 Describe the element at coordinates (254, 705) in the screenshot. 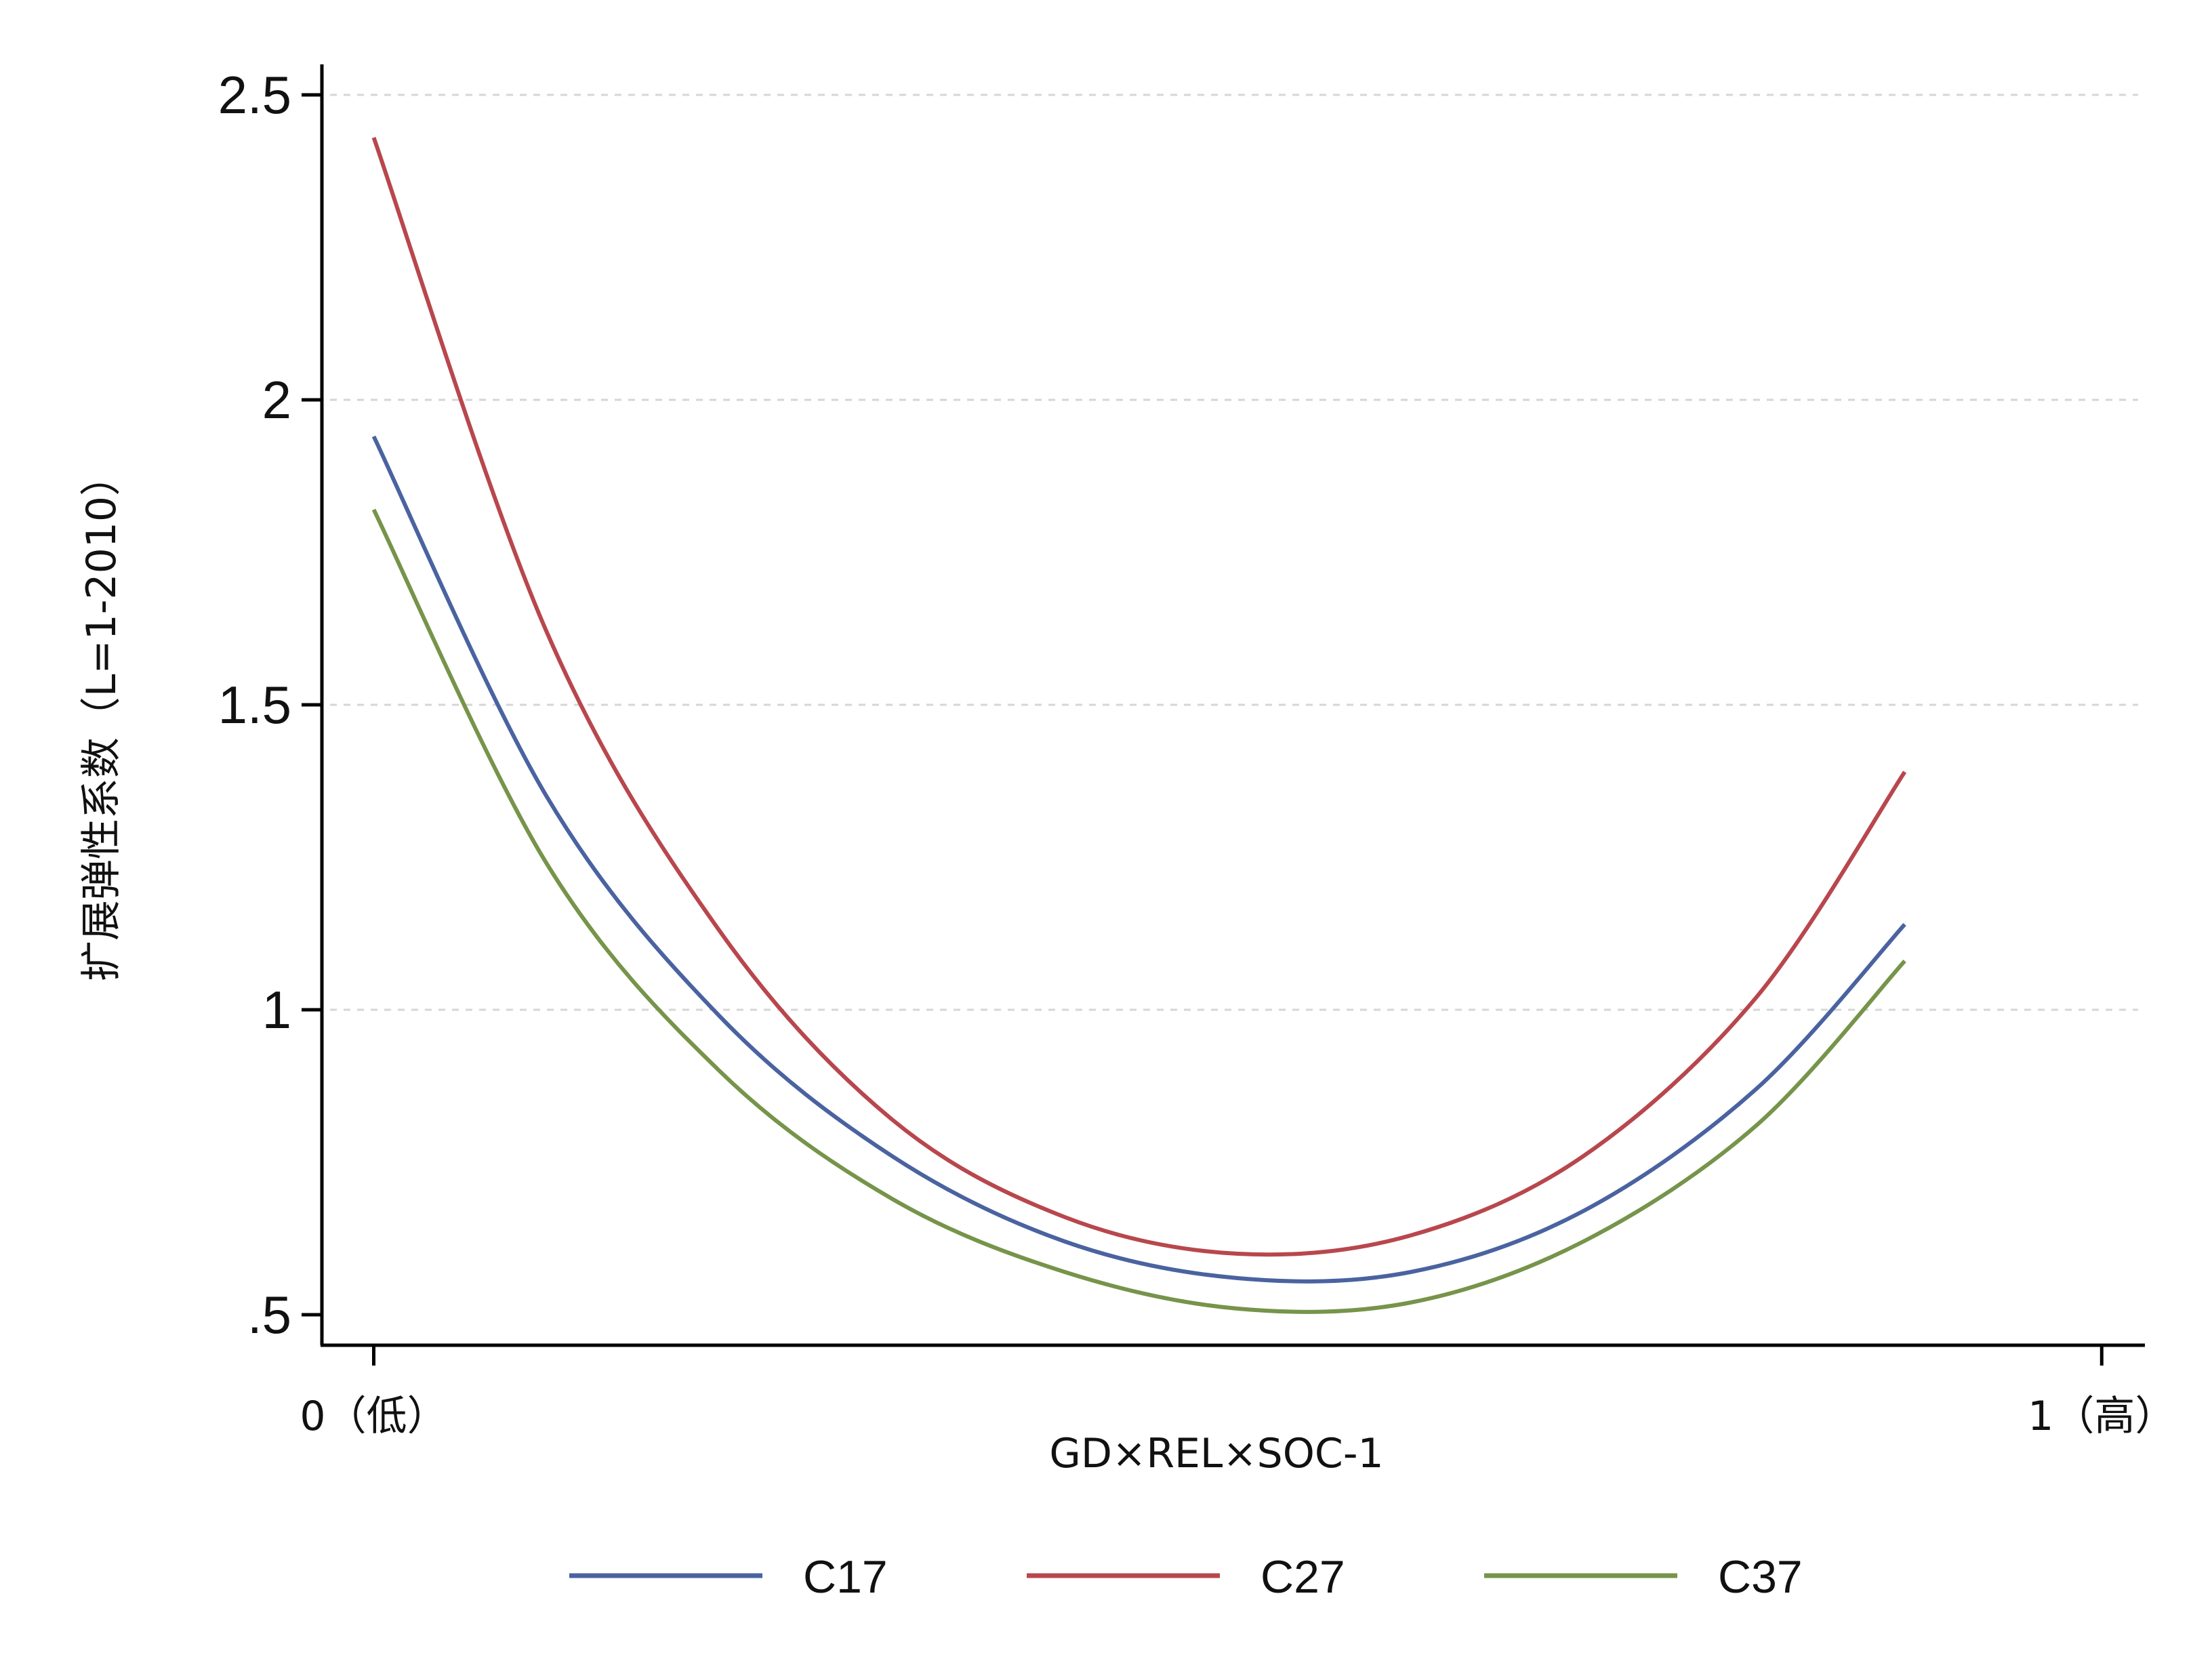

I see `y-tick-label: 1.5` at that location.